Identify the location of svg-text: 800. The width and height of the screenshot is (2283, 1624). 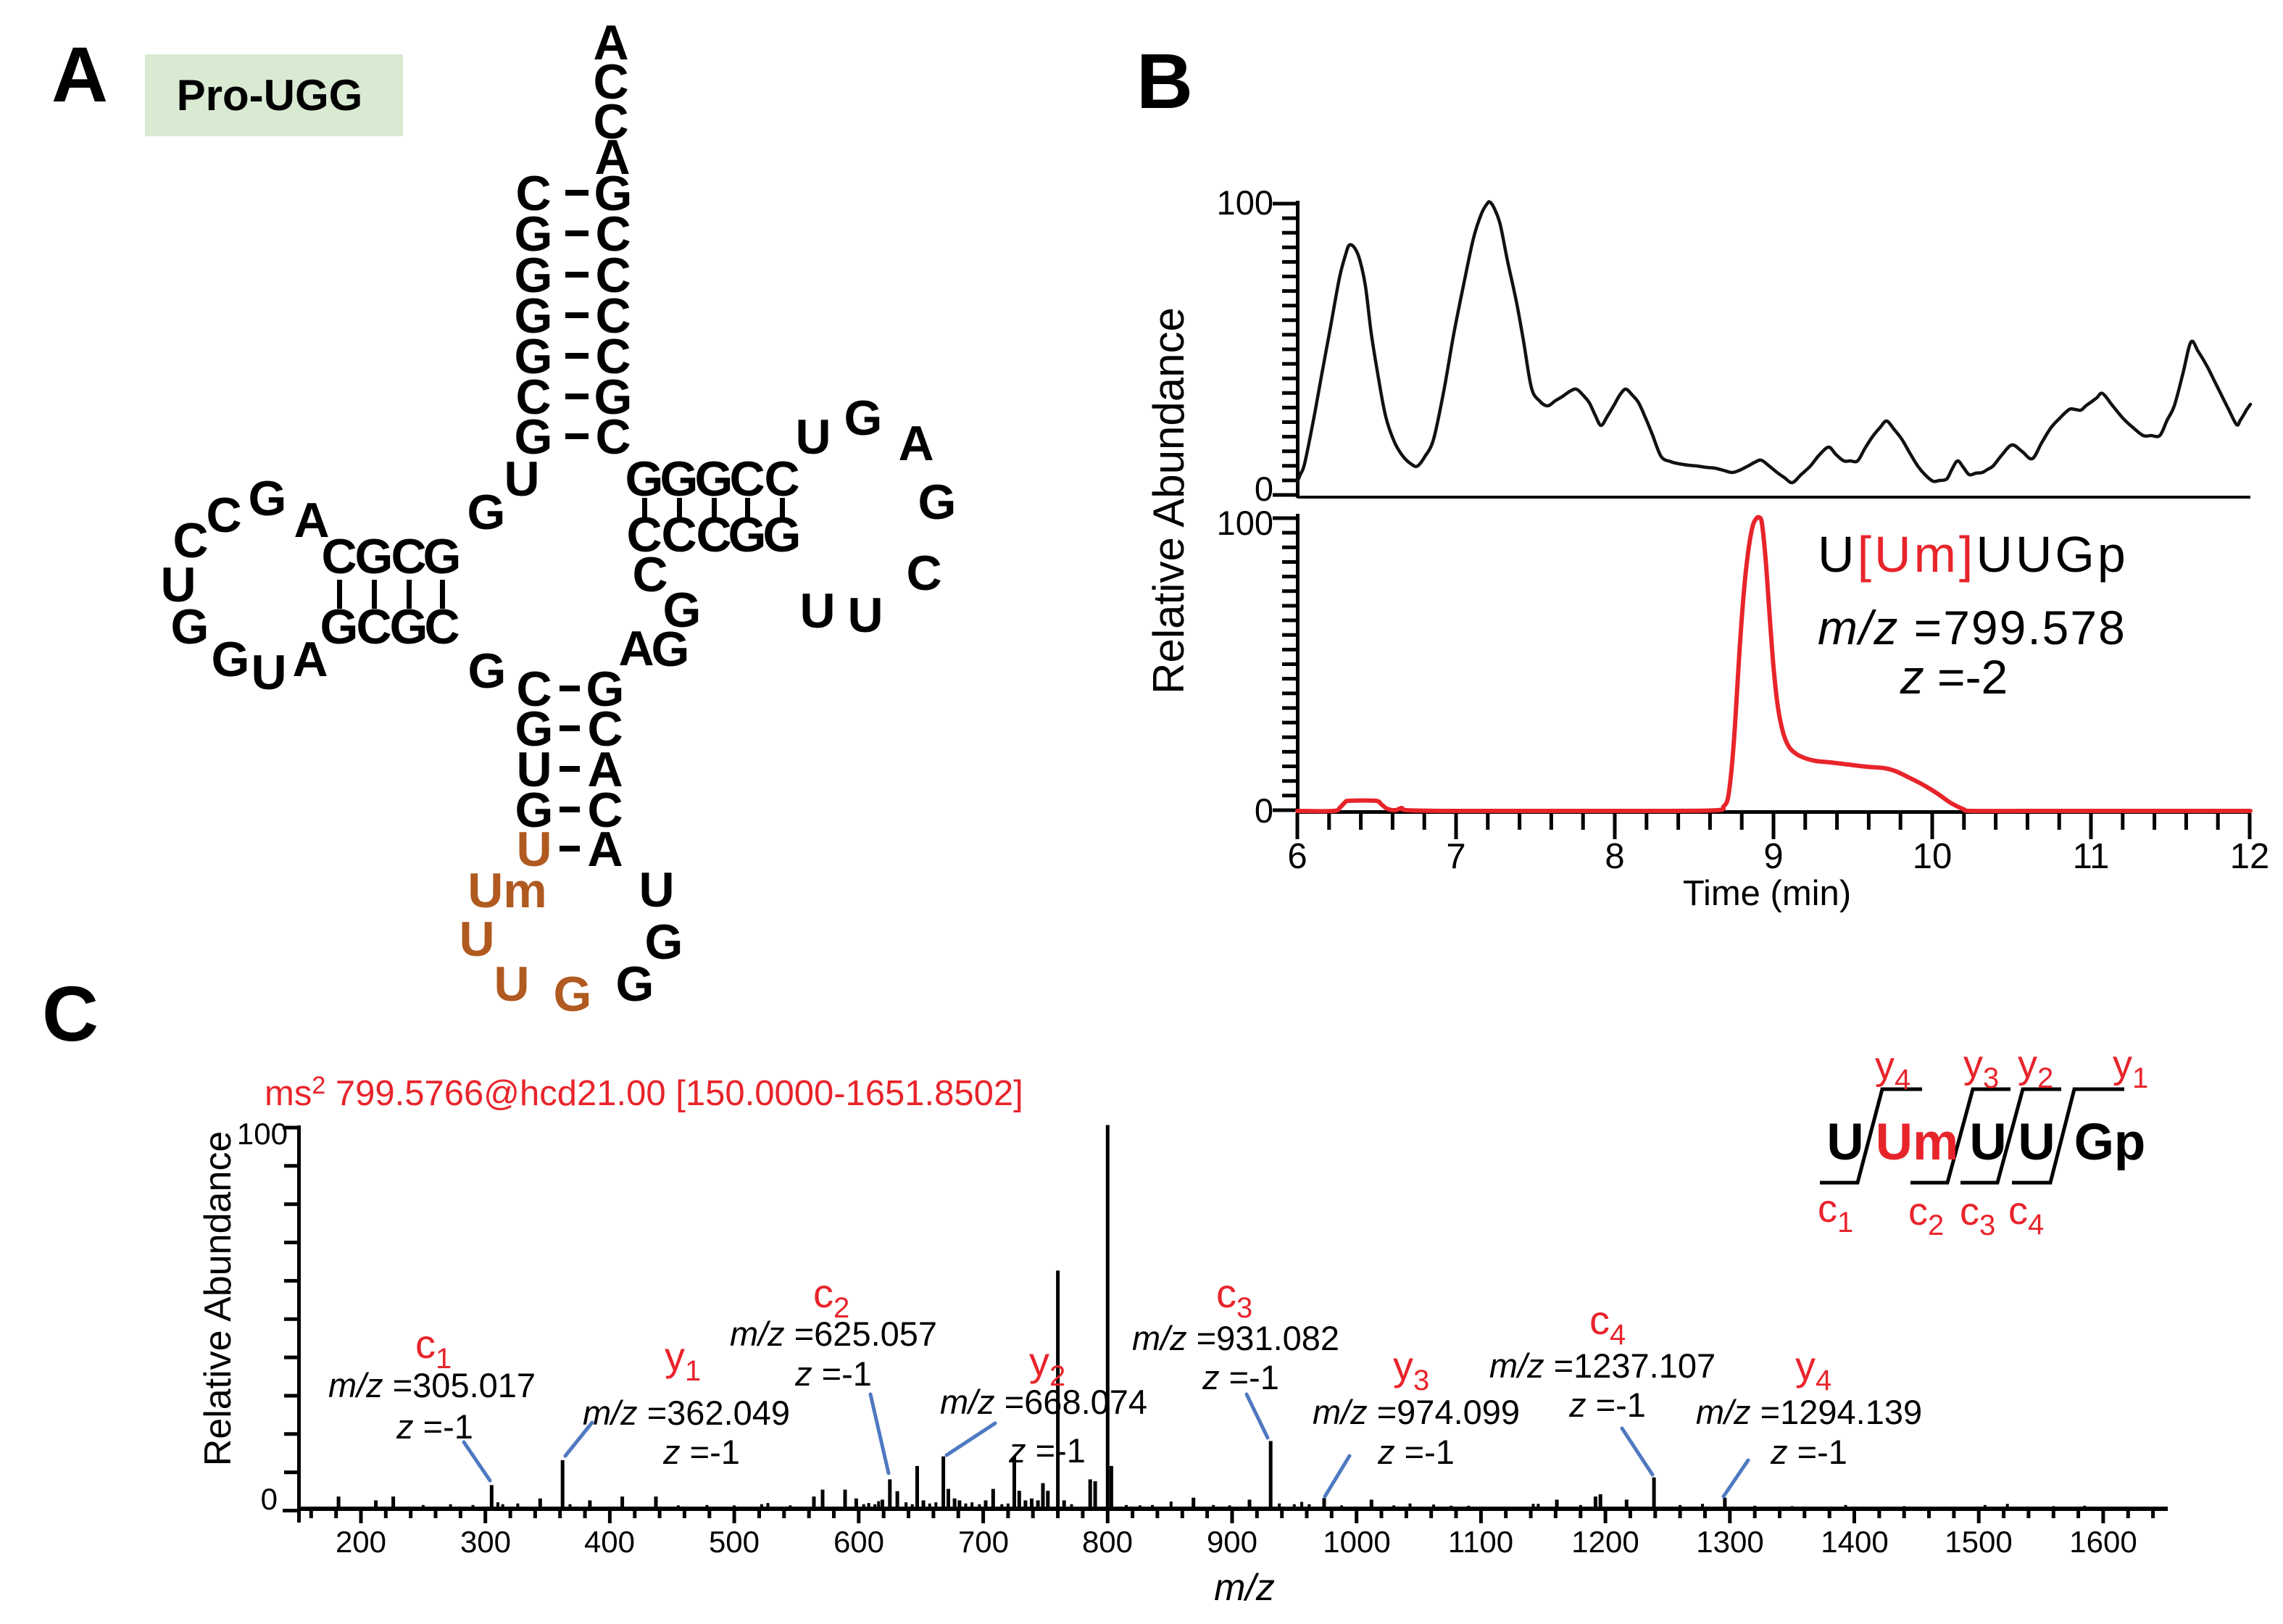
(1107, 1542).